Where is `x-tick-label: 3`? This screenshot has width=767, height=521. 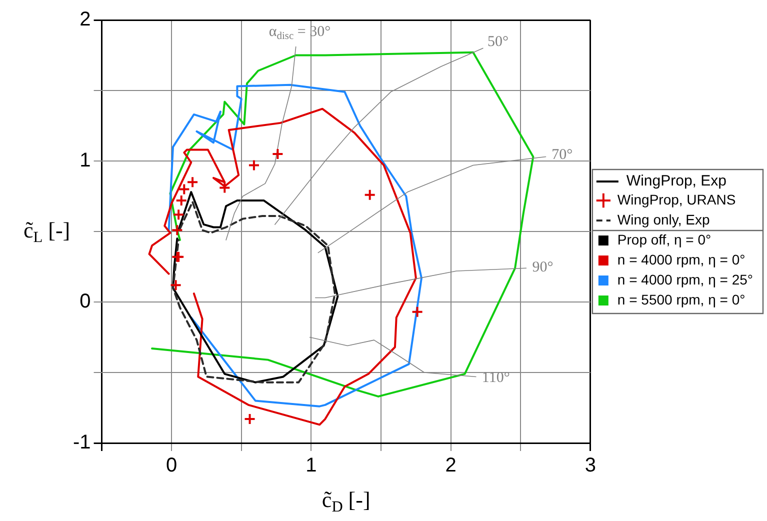
x-tick-label: 3 is located at coordinates (590, 465).